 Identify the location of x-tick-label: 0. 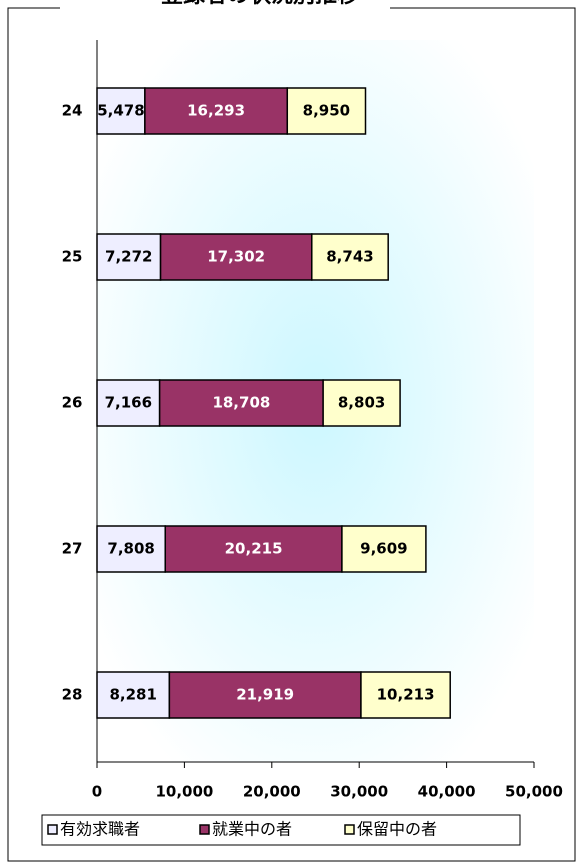
(97, 792).